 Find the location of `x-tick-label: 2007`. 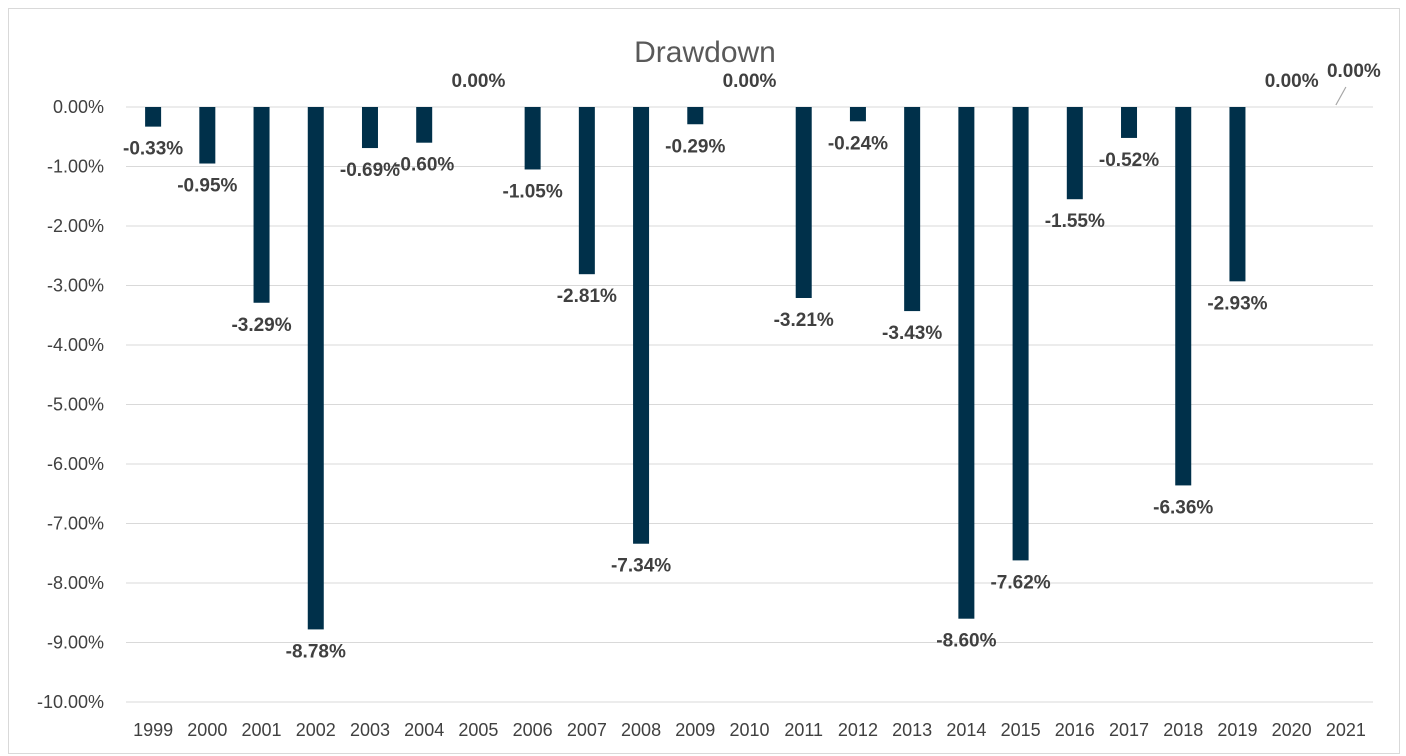

x-tick-label: 2007 is located at coordinates (587, 730).